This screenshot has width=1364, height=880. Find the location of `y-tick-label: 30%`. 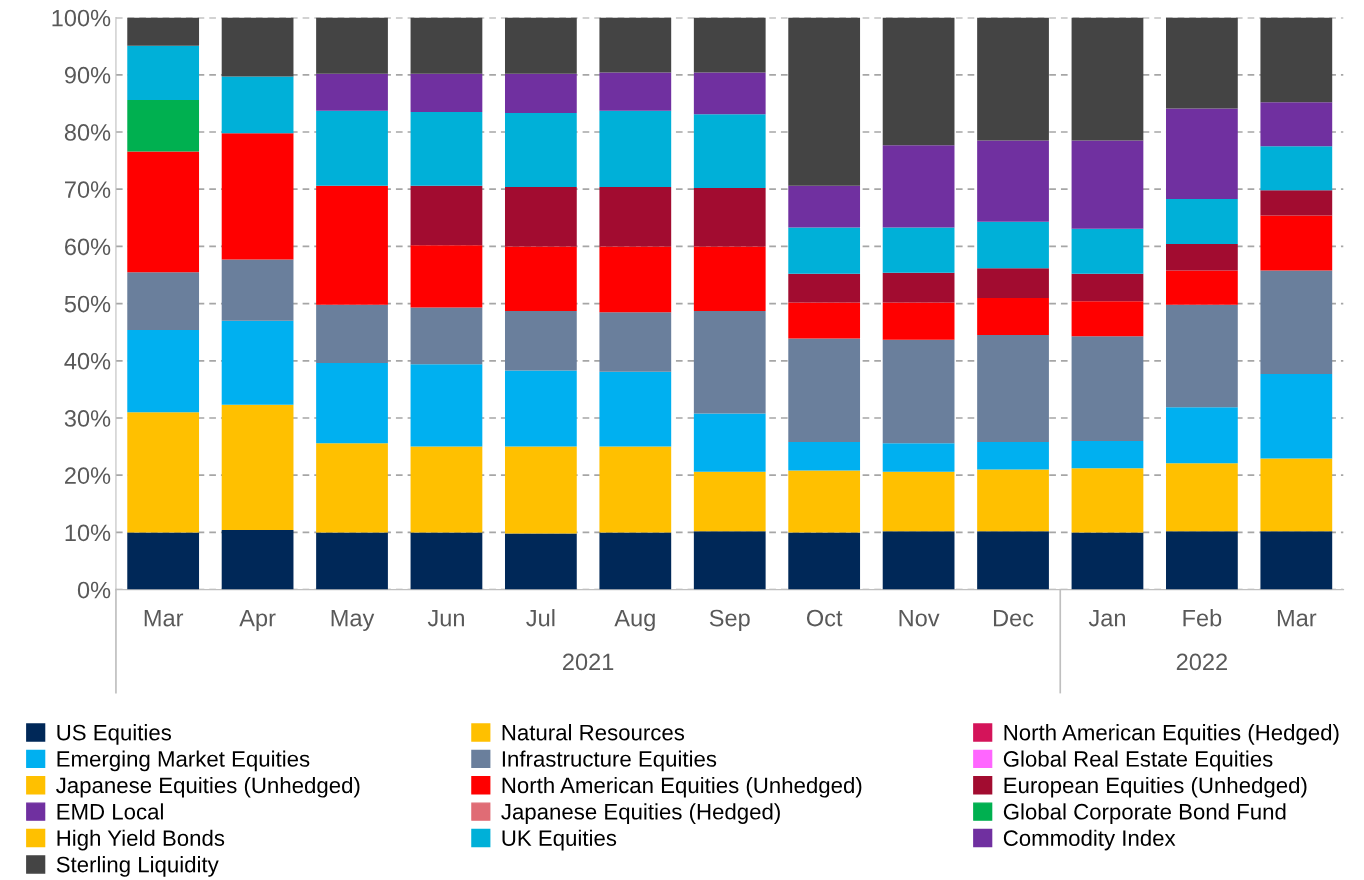

y-tick-label: 30% is located at coordinates (87, 418).